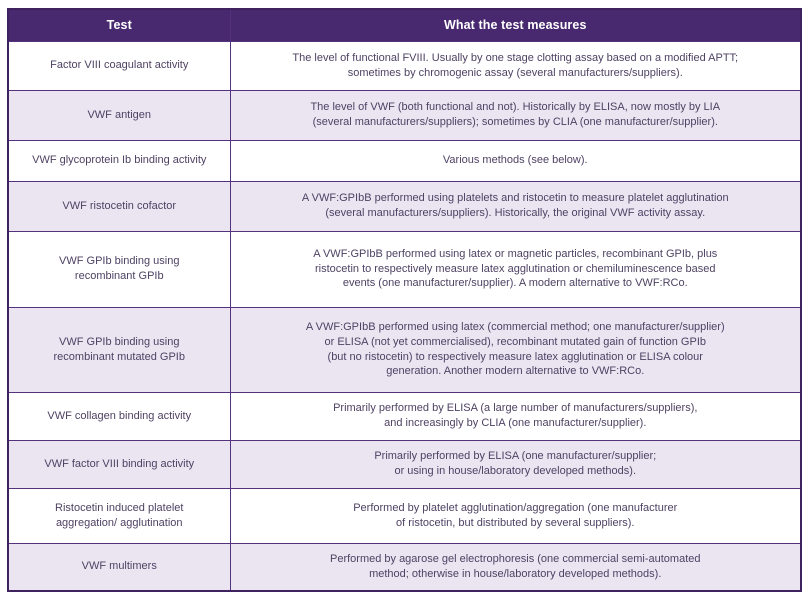 This screenshot has width=808, height=599. I want to click on measures-cell: Various methods (see below)., so click(515, 160).